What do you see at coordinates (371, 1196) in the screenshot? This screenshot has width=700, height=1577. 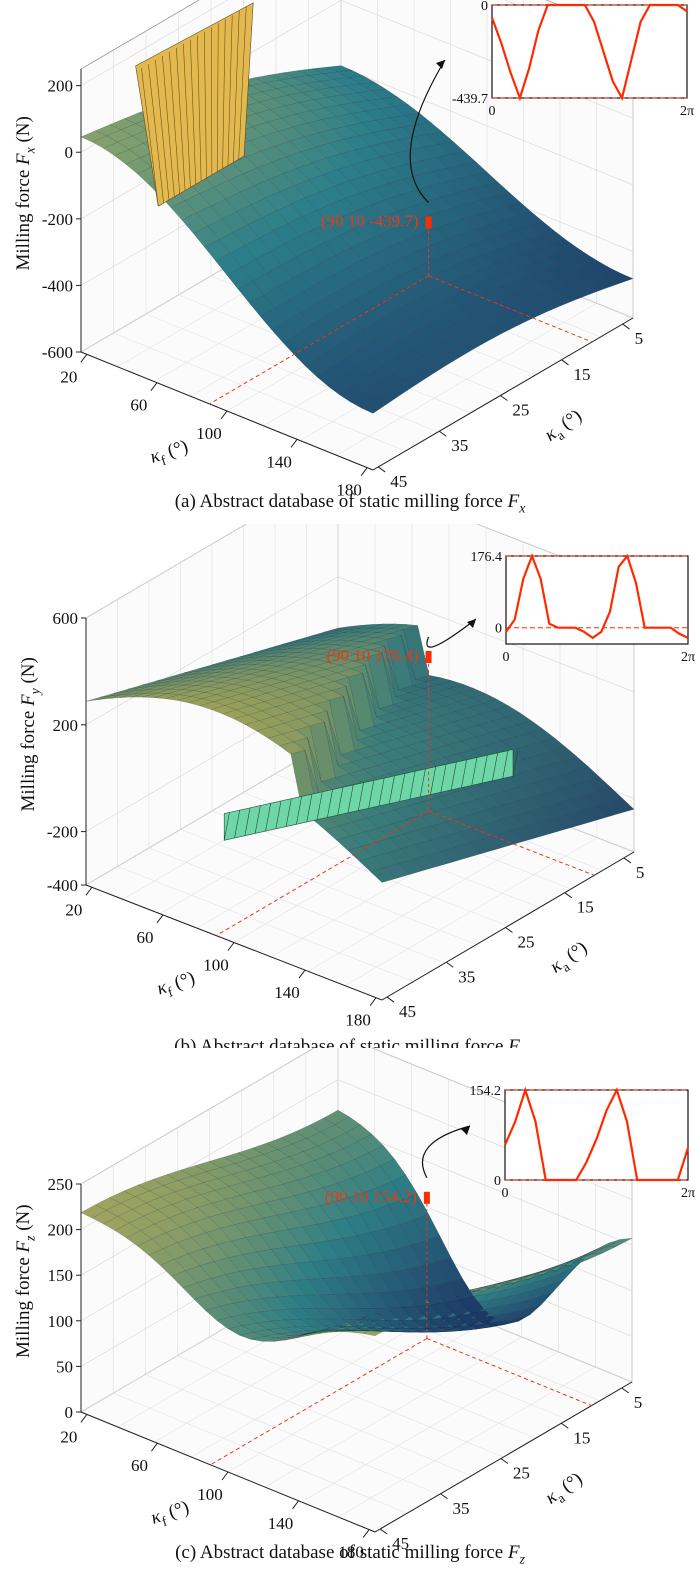 I see `point-annotation: (90 10 154.2)` at bounding box center [371, 1196].